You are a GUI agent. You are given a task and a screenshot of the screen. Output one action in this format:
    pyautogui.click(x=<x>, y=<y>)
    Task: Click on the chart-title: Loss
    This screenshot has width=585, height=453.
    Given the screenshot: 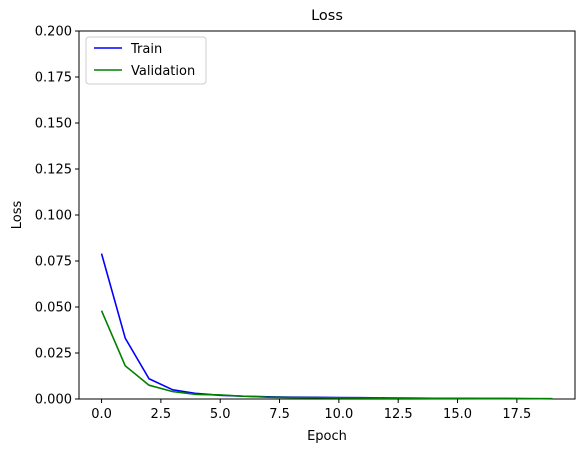 What is the action you would take?
    pyautogui.click(x=327, y=16)
    